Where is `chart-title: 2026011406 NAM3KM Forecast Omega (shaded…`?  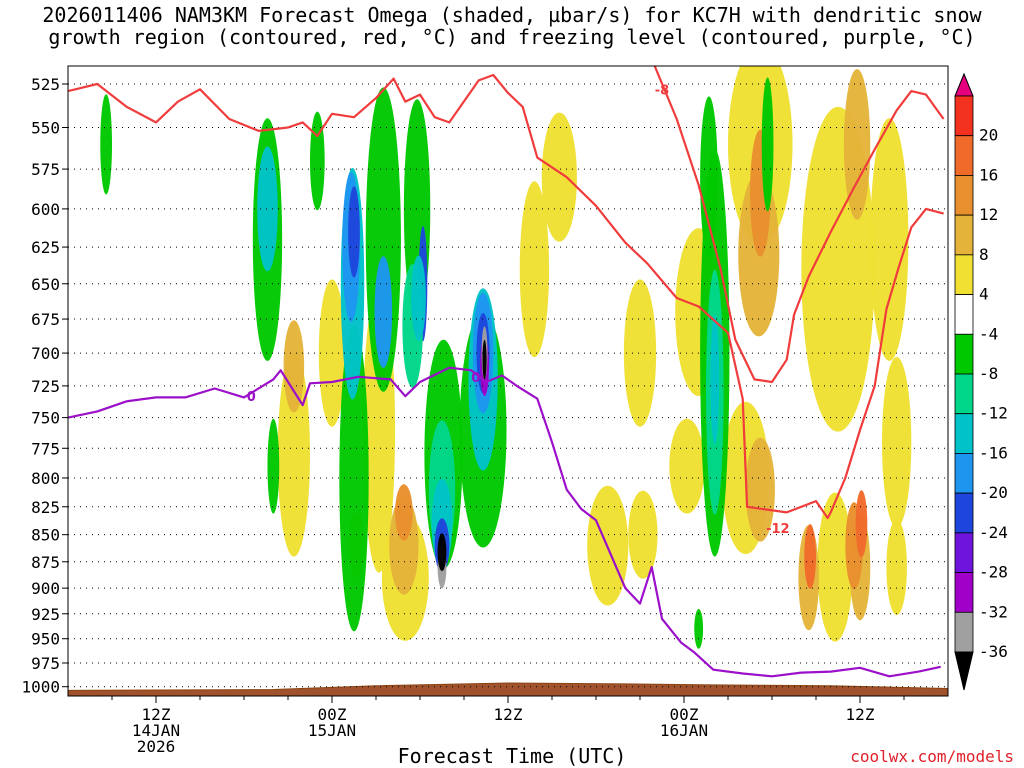 chart-title: 2026011406 NAM3KM Forecast Omega (shaded… is located at coordinates (512, 26).